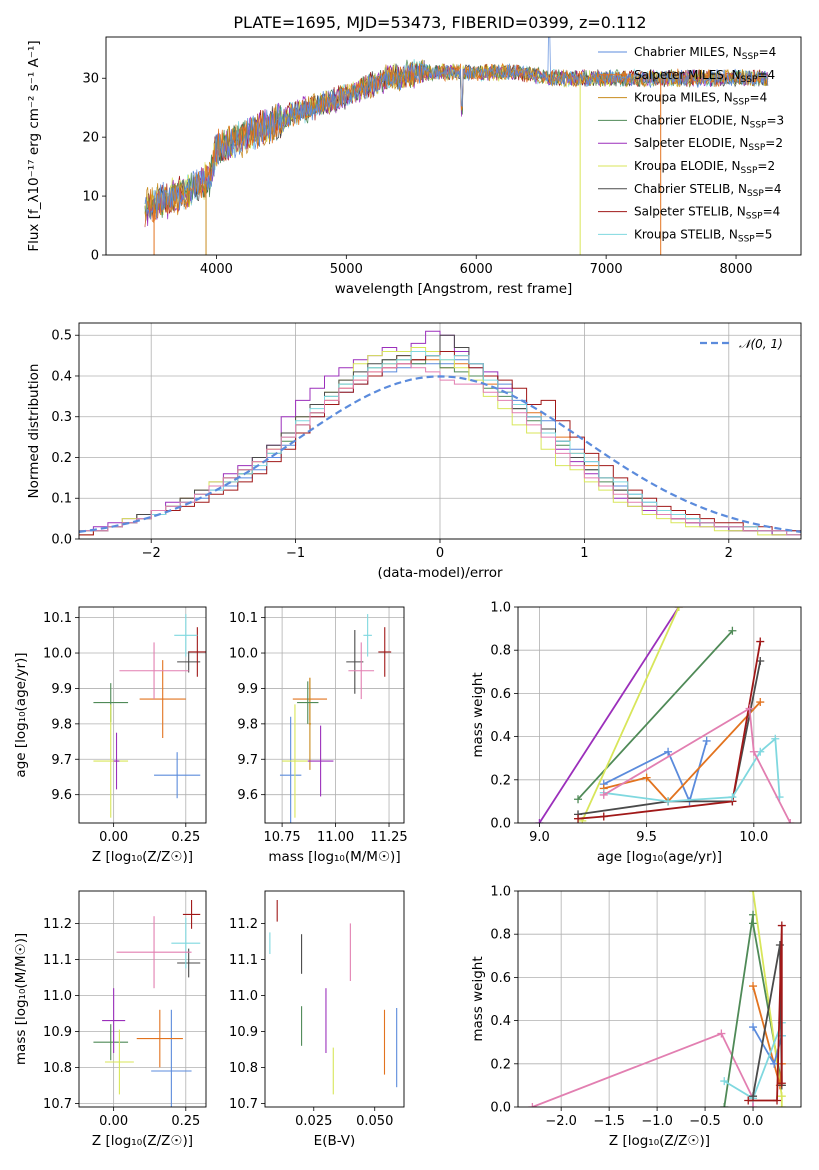  What do you see at coordinates (388, 837) in the screenshot?
I see `x-tick-label: 11.25` at bounding box center [388, 837].